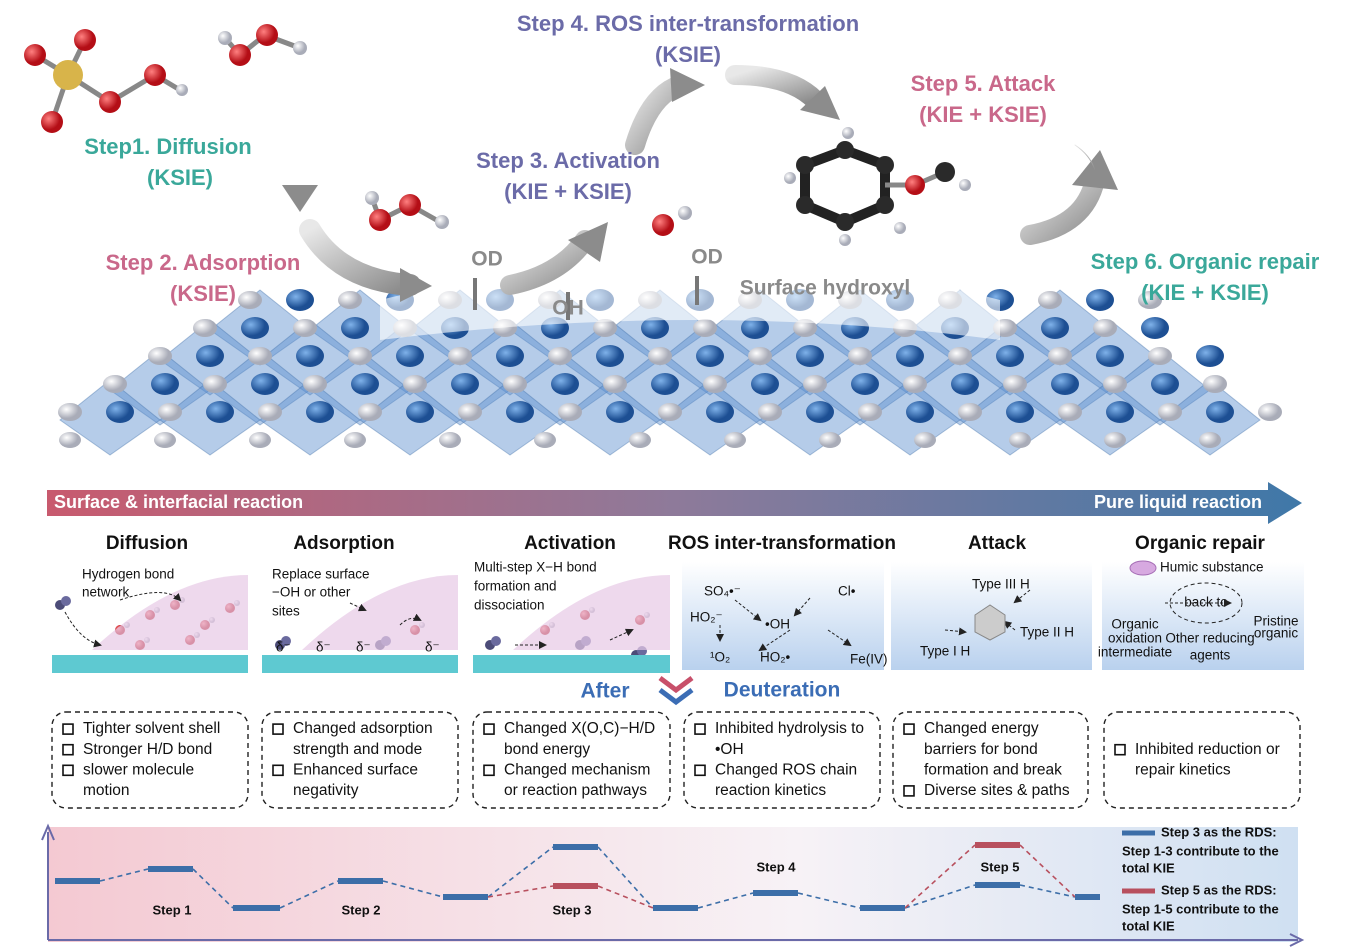 This screenshot has width=1345, height=952. What do you see at coordinates (355, 769) in the screenshot?
I see `effect-text: Enhanced surface` at bounding box center [355, 769].